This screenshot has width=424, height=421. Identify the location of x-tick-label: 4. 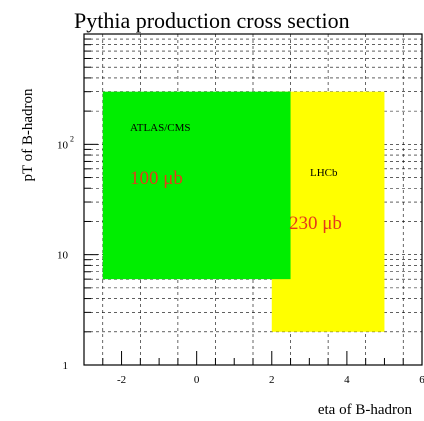
(347, 380).